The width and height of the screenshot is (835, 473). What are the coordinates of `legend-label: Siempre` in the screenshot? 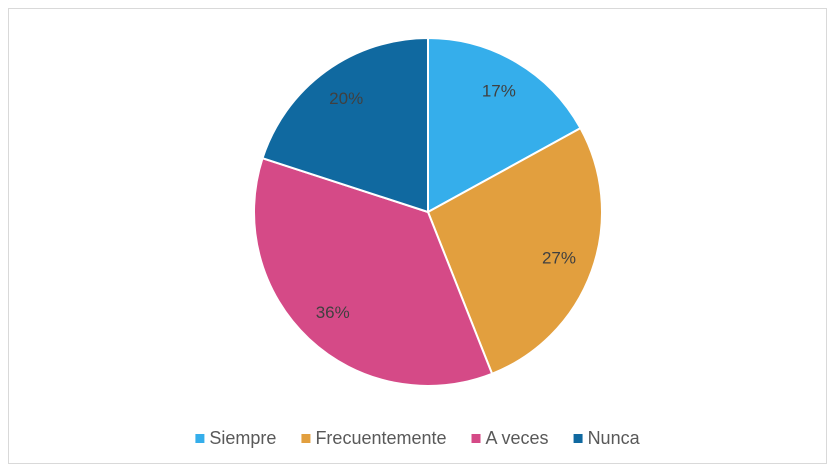 It's located at (242, 438).